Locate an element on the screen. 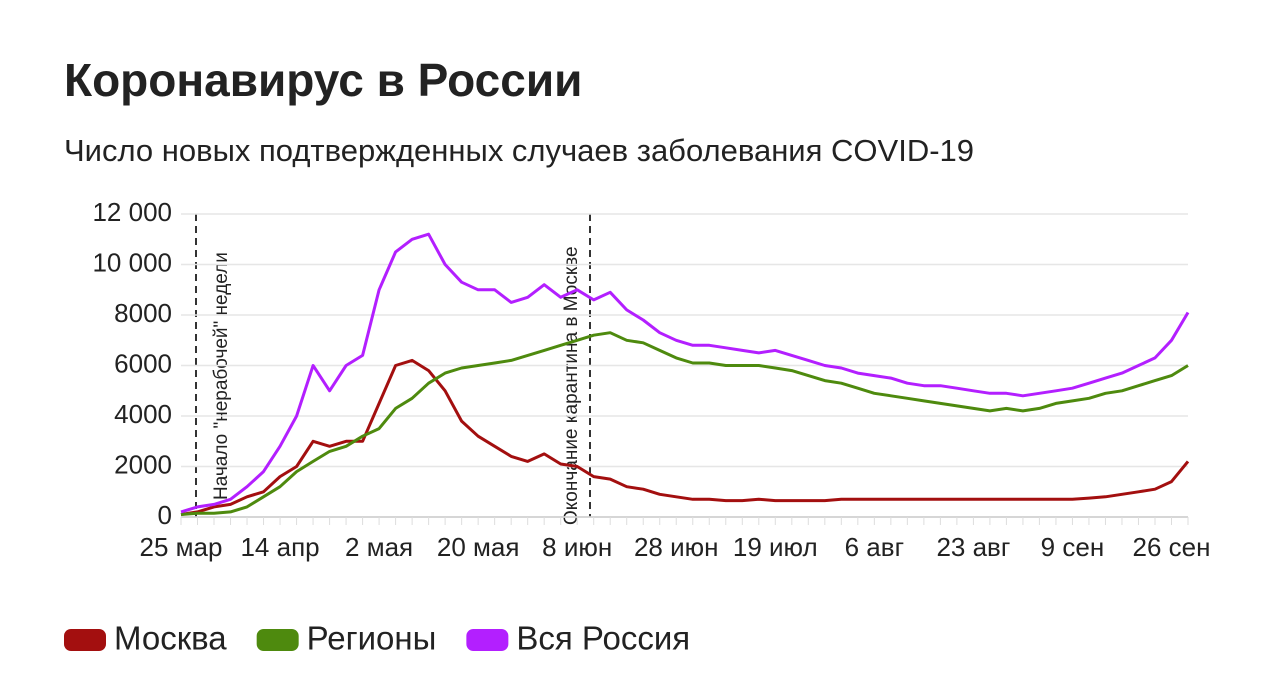 The height and width of the screenshot is (684, 1280). legend-label: Регионы is located at coordinates (372, 638).